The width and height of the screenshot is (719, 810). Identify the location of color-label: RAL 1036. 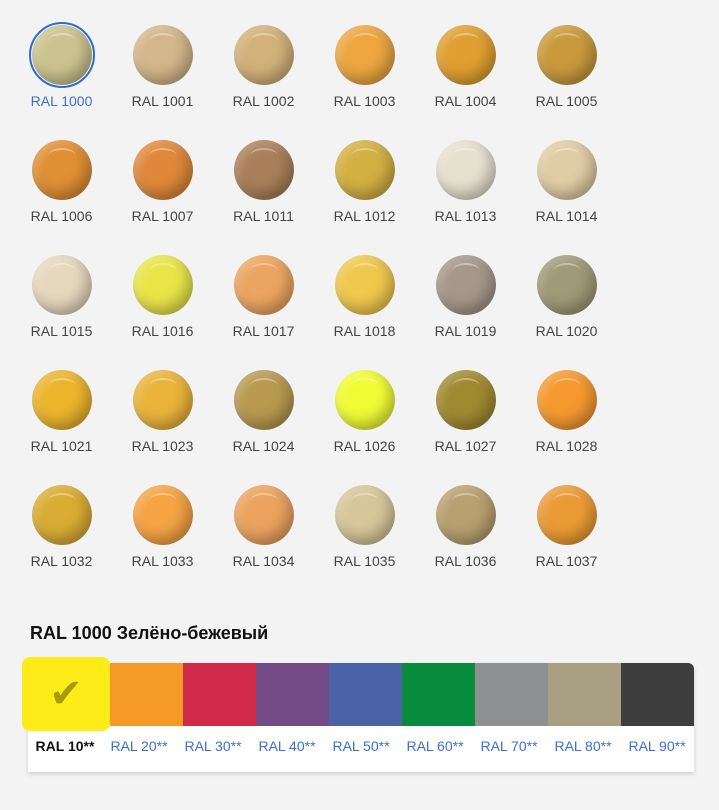
(465, 561).